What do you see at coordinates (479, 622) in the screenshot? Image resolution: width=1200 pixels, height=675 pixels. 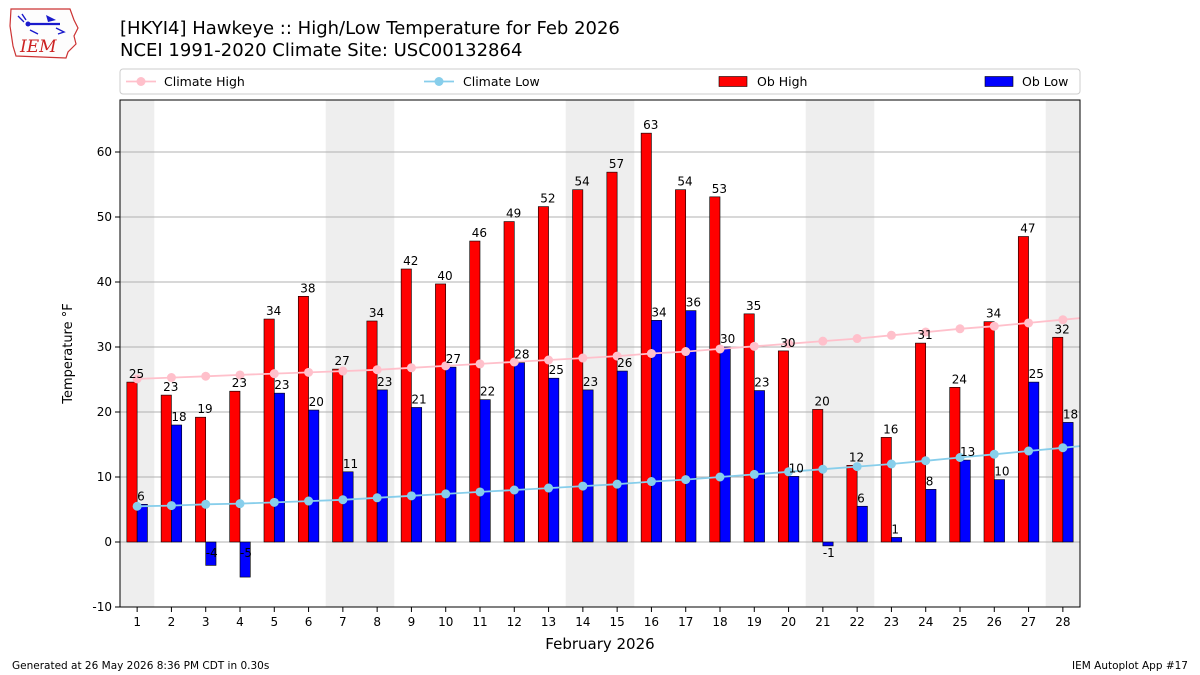 I see `x-tick-label: 11` at bounding box center [479, 622].